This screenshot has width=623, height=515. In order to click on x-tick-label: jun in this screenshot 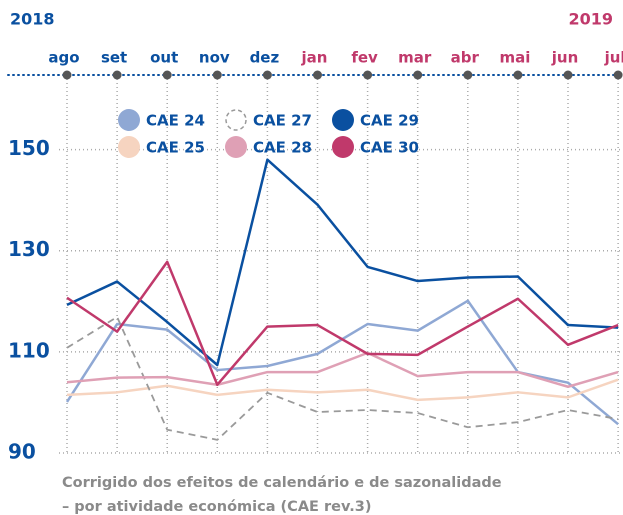, I will do `click(565, 58)`.